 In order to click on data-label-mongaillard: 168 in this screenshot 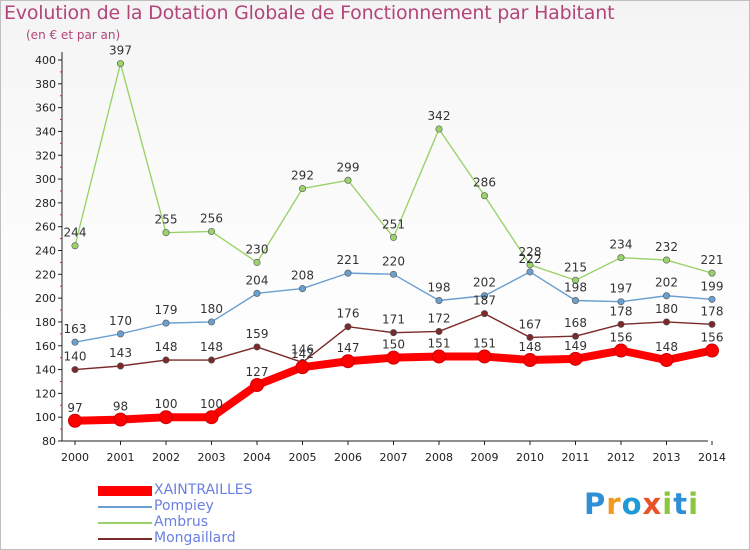, I will do `click(575, 323)`.